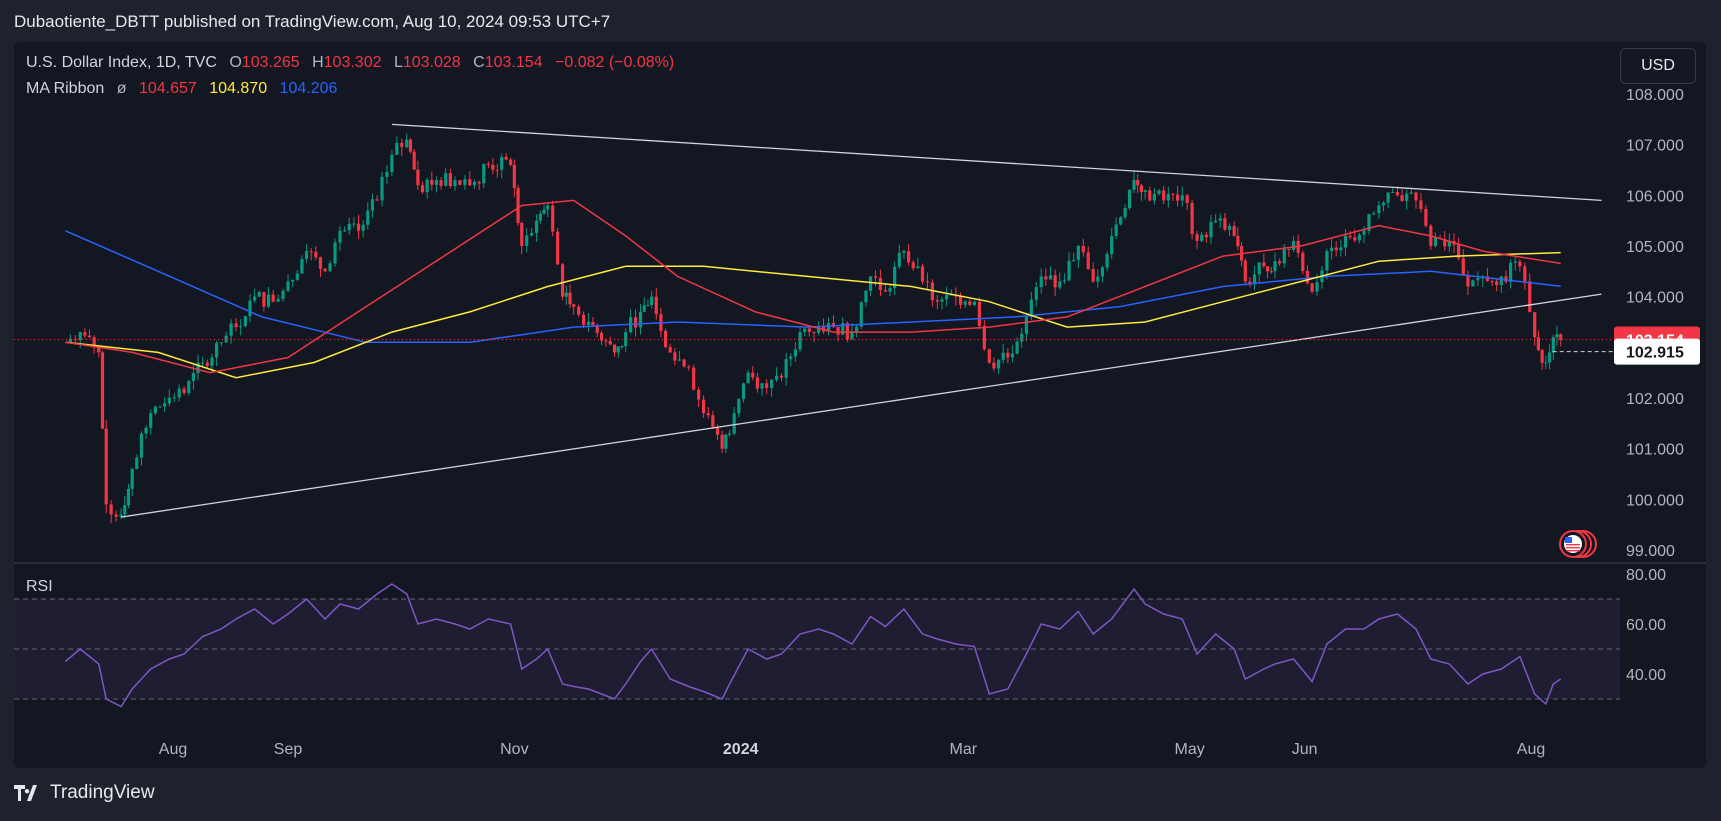 Image resolution: width=1721 pixels, height=821 pixels. Describe the element at coordinates (1655, 353) in the screenshot. I see `previous-close-label-text: 102.915` at that location.